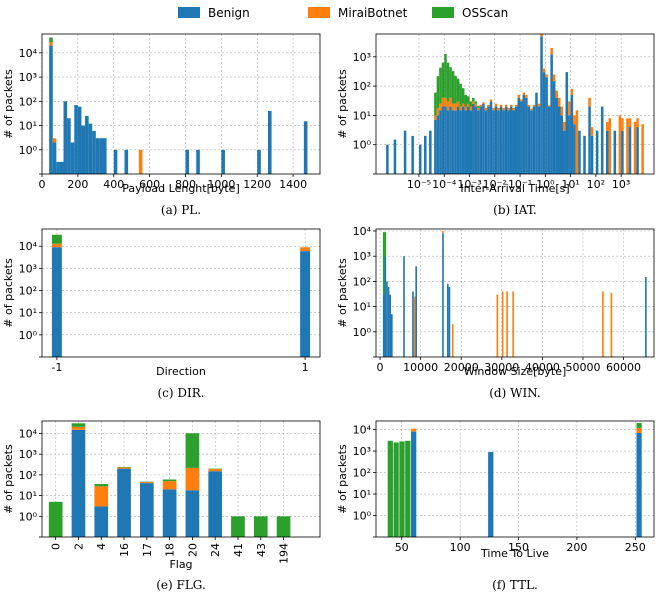 The height and width of the screenshot is (594, 668). What do you see at coordinates (180, 367) in the screenshot?
I see `x-axis: -1 1 Direction` at bounding box center [180, 367].